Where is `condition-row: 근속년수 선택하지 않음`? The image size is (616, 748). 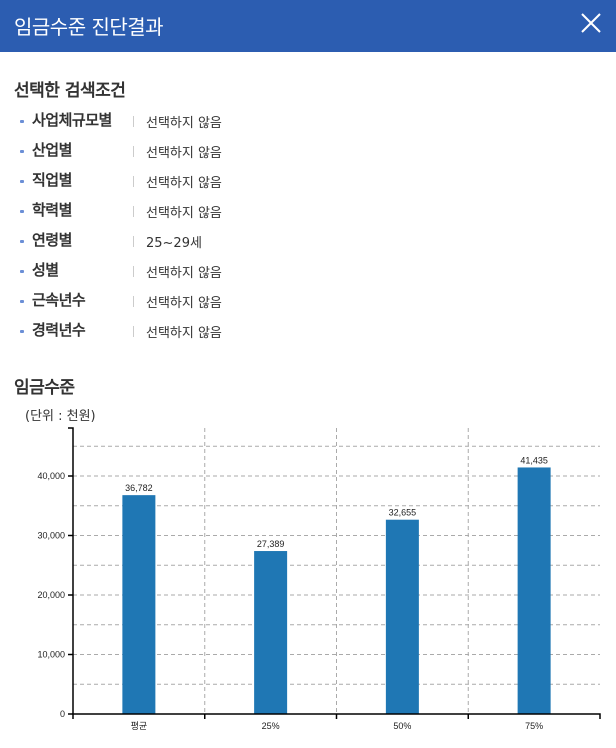
condition-row: 근속년수 선택하지 않음 is located at coordinates (220, 303).